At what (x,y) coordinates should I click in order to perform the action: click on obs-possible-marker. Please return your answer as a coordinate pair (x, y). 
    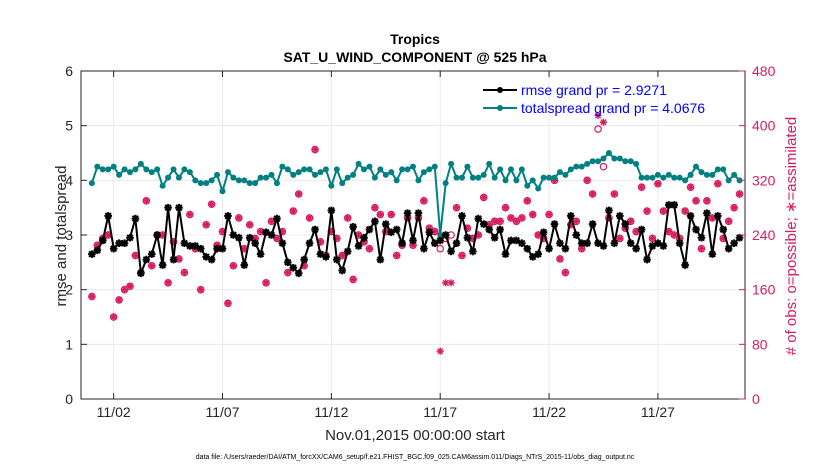
    Looking at the image, I should click on (603, 166).